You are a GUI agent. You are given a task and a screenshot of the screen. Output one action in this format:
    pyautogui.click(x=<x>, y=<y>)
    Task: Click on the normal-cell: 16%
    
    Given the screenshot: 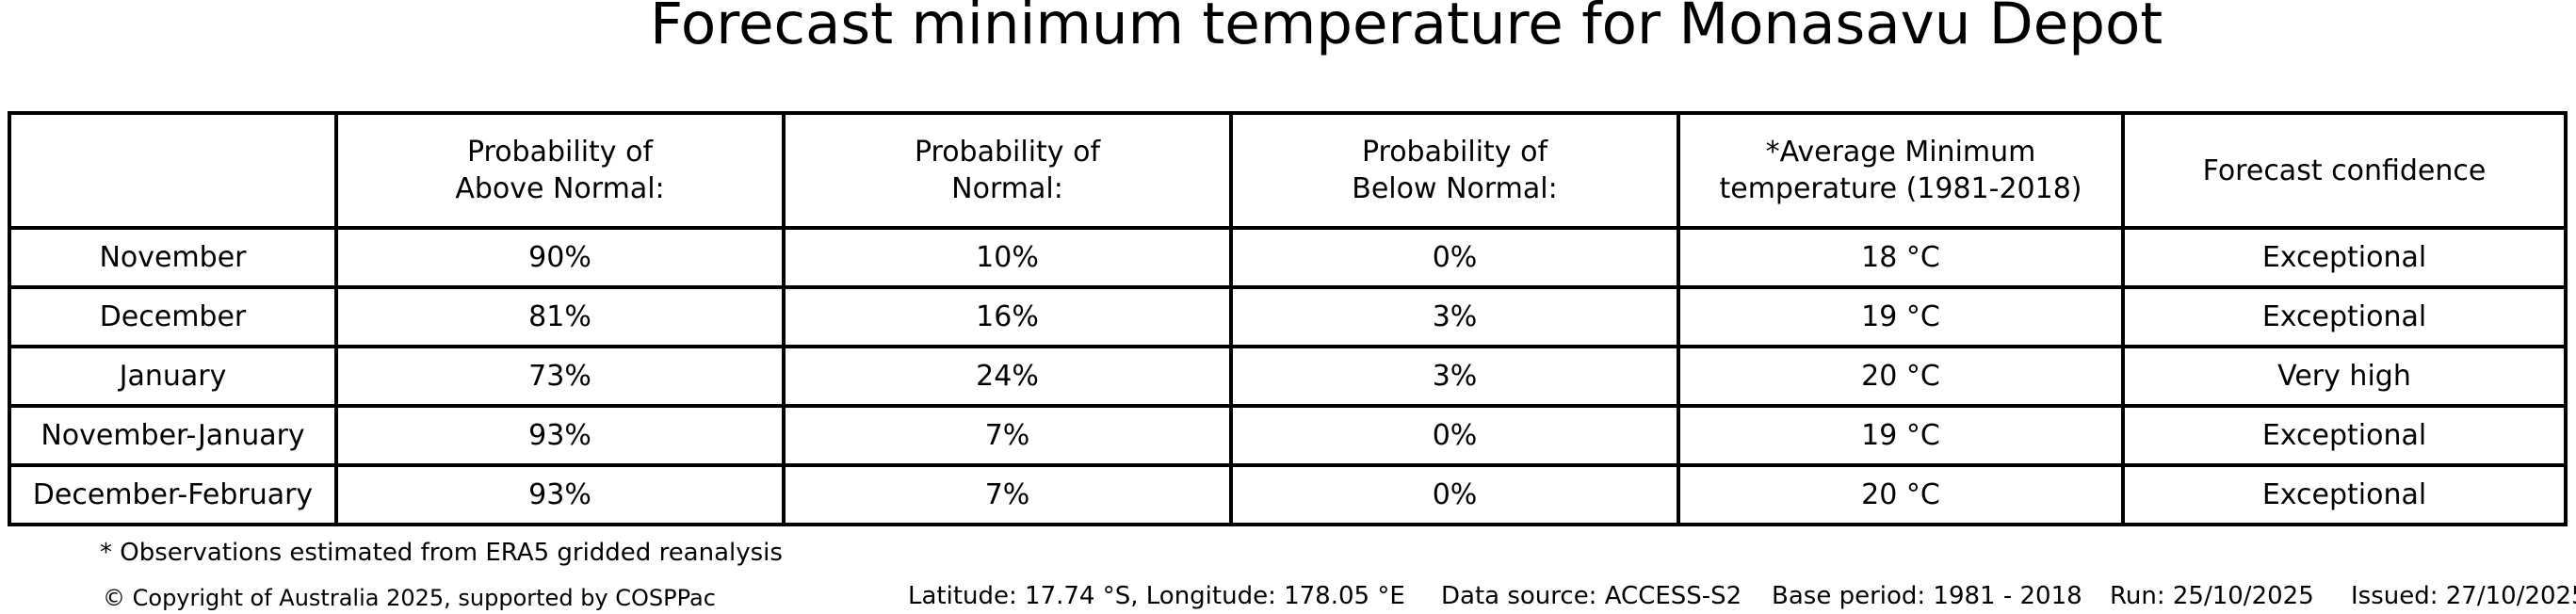 What is the action you would take?
    pyautogui.click(x=1008, y=316)
    